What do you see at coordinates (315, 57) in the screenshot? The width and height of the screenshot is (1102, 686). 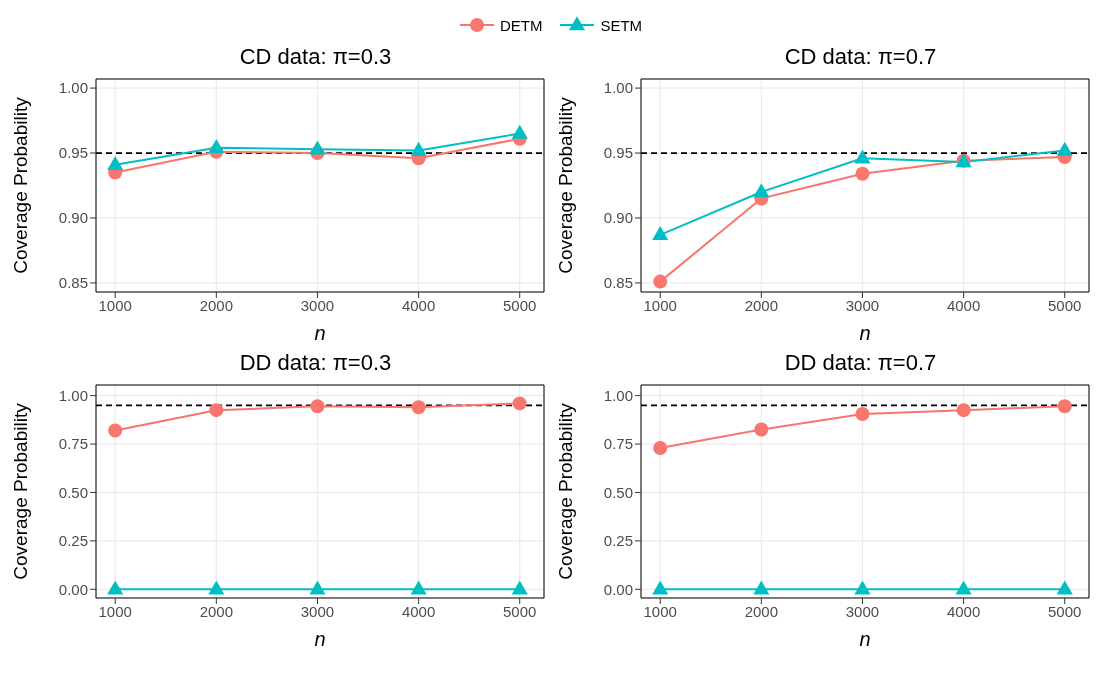 I see `chart-title: CD data: π=0.3` at bounding box center [315, 57].